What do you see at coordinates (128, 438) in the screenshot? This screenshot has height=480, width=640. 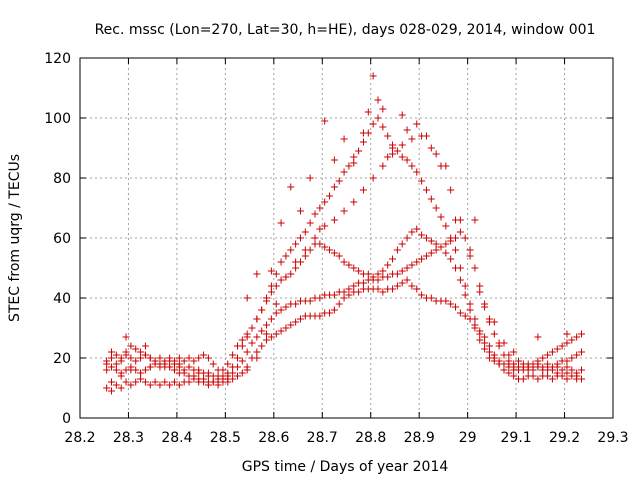 I see `x-tick-label: 28.3` at bounding box center [128, 438].